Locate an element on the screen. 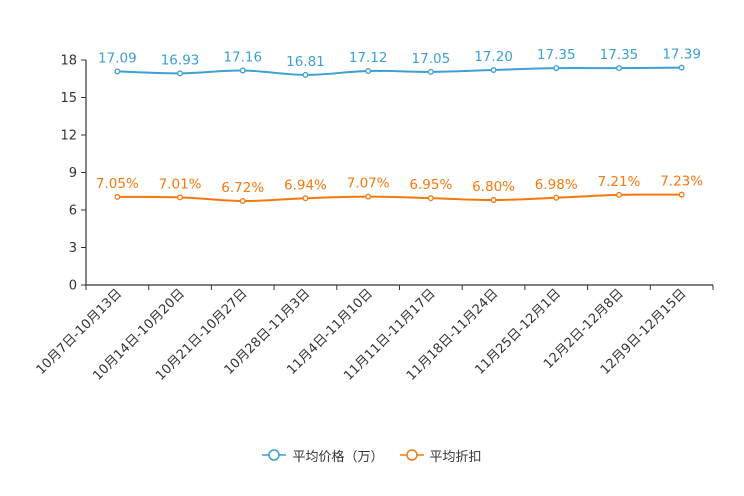 This screenshot has height=496, width=744. y-tick-label: 15 is located at coordinates (68, 98).